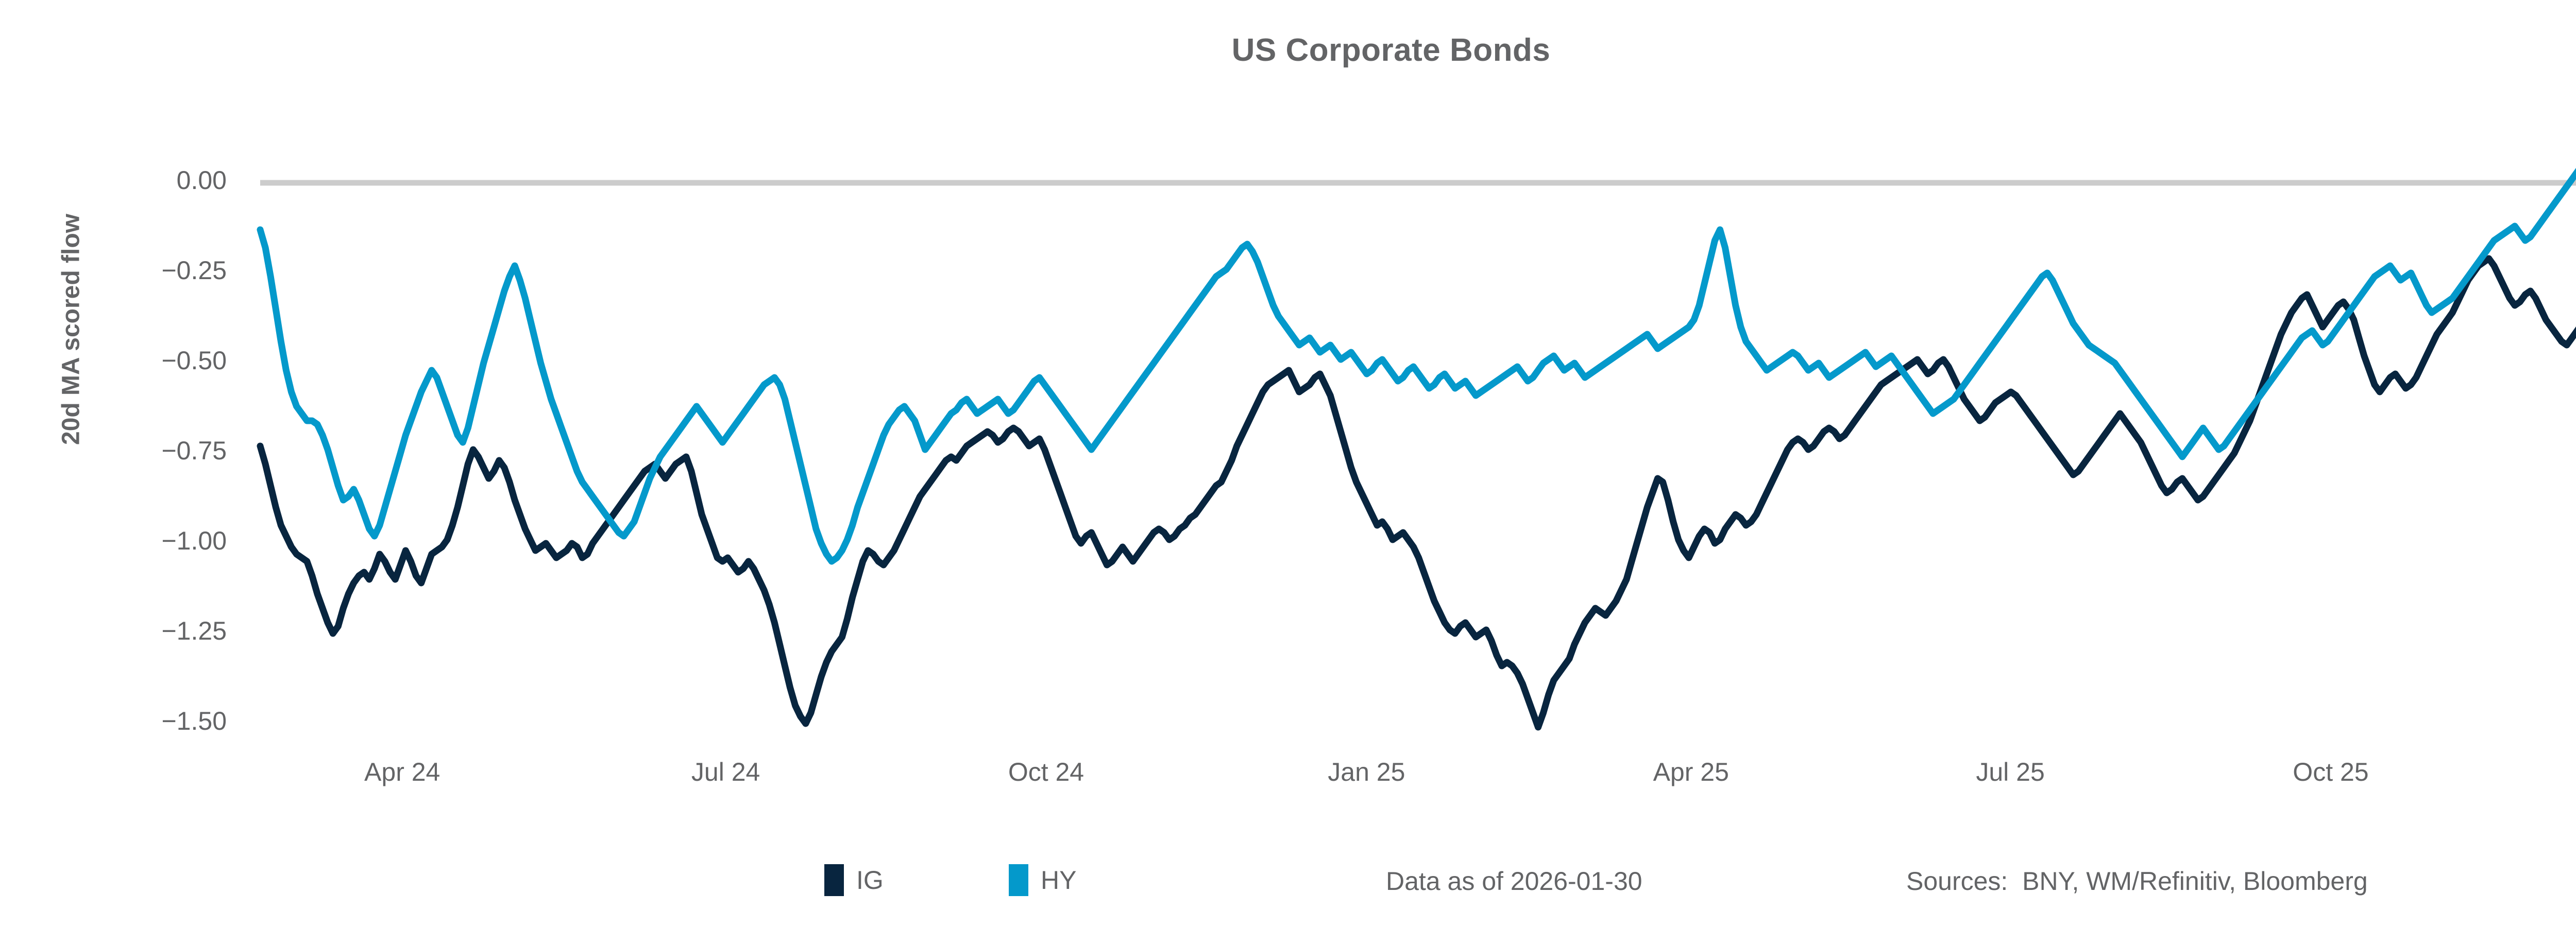 The image size is (2576, 927). I want to click on x-axis-tick-label: Oct 25, so click(2331, 772).